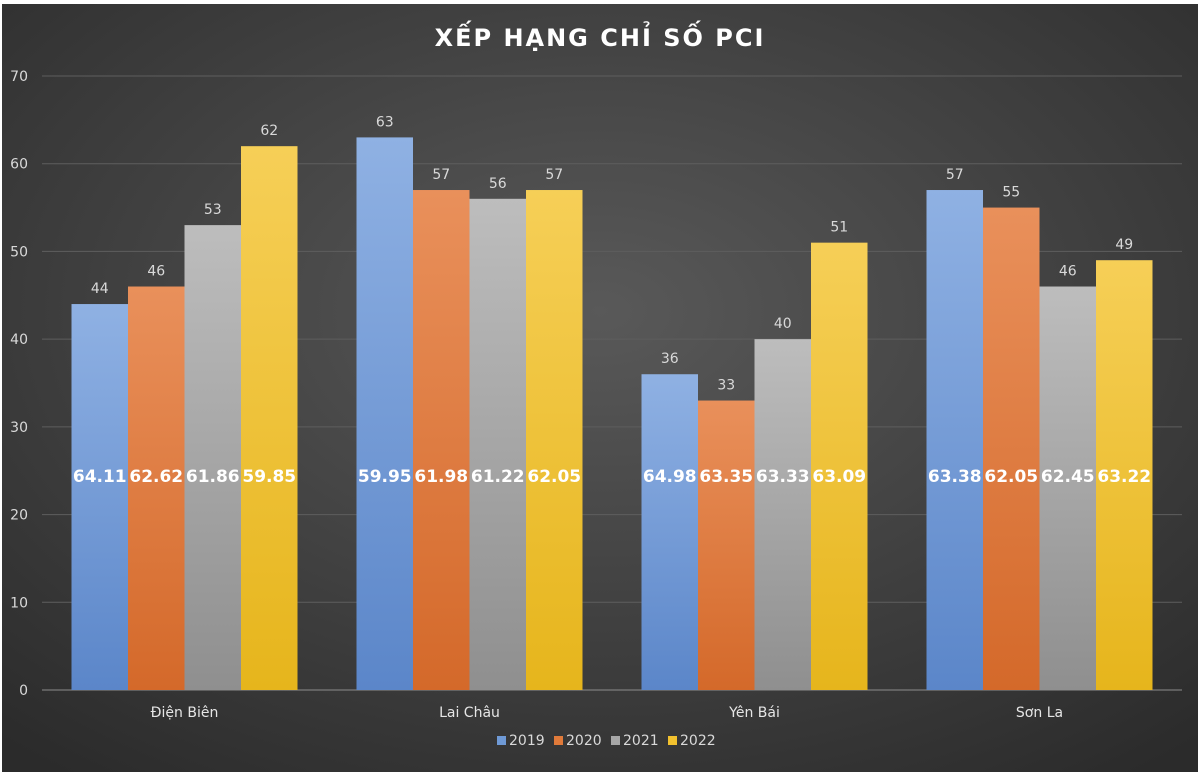  What do you see at coordinates (100, 289) in the screenshot?
I see `bar-value-label: 44` at bounding box center [100, 289].